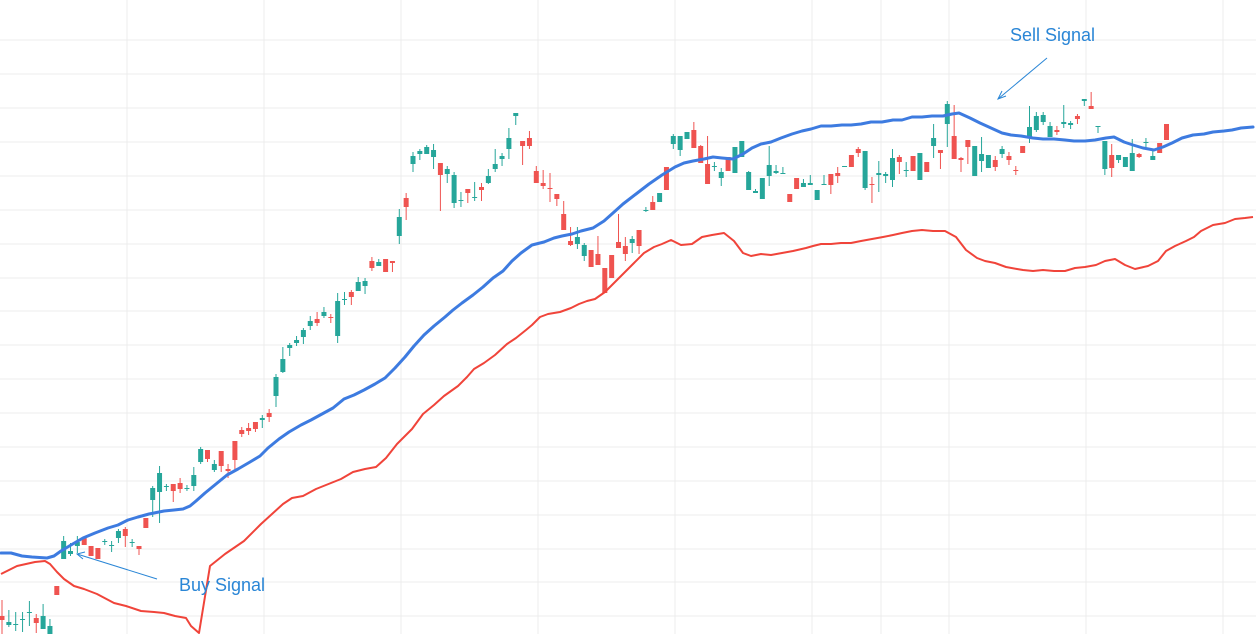 This screenshot has width=1256, height=634. Describe the element at coordinates (1001, 95) in the screenshot. I see `sell-signal-arrowhead` at that location.